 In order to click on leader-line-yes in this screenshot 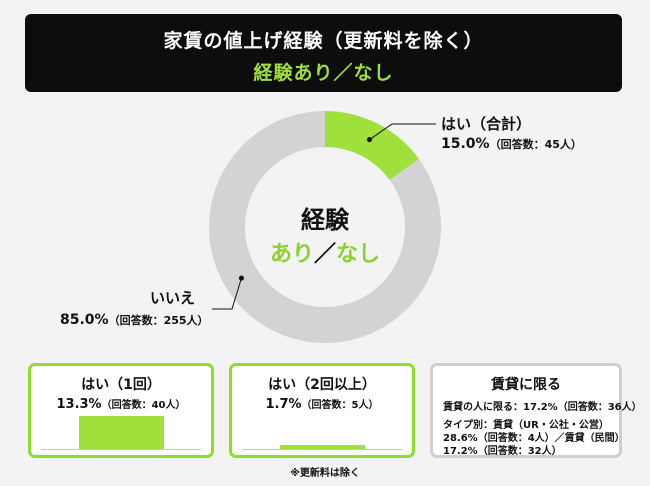, I will do `click(402, 132)`.